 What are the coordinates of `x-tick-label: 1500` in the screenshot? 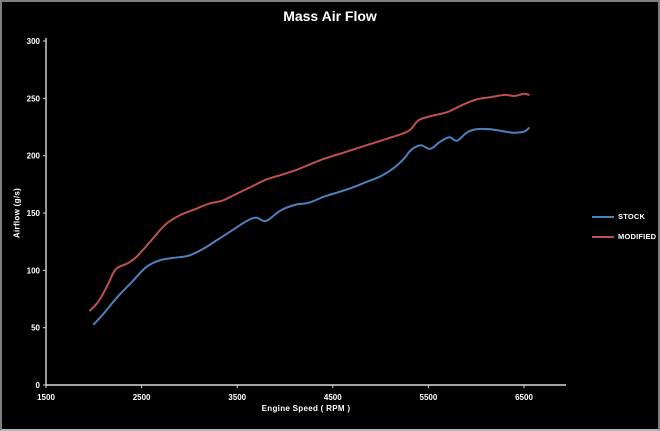 It's located at (46, 397).